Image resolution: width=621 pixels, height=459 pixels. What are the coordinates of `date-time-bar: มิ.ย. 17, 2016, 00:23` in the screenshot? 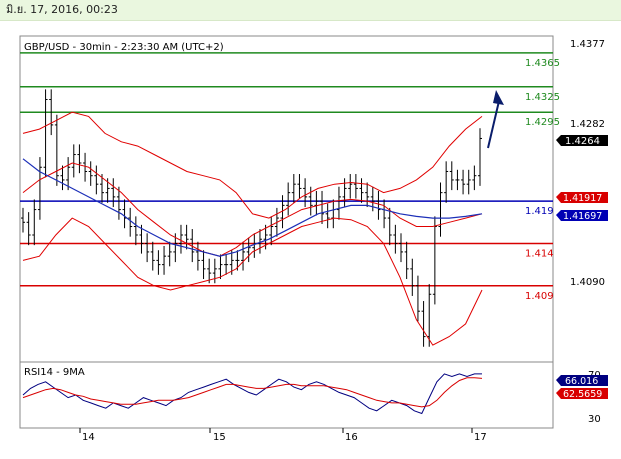 It's located at (310, 10).